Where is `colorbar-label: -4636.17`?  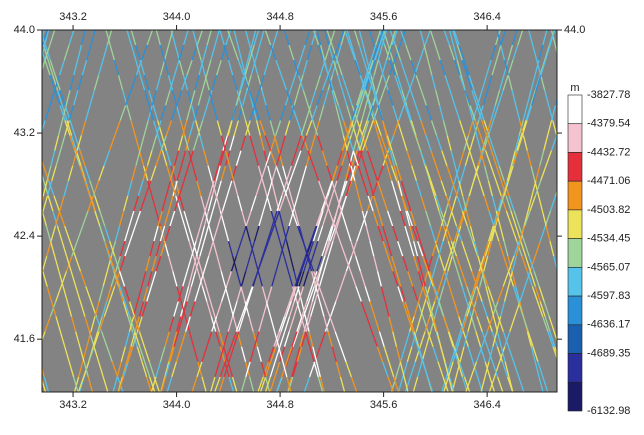 colorbar-label: -4636.17 is located at coordinates (608, 325).